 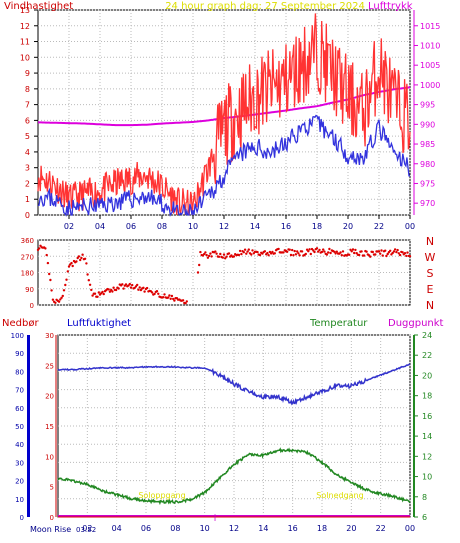 What do you see at coordinates (427, 203) in the screenshot?
I see `right-tick-label: 970` at bounding box center [427, 203].